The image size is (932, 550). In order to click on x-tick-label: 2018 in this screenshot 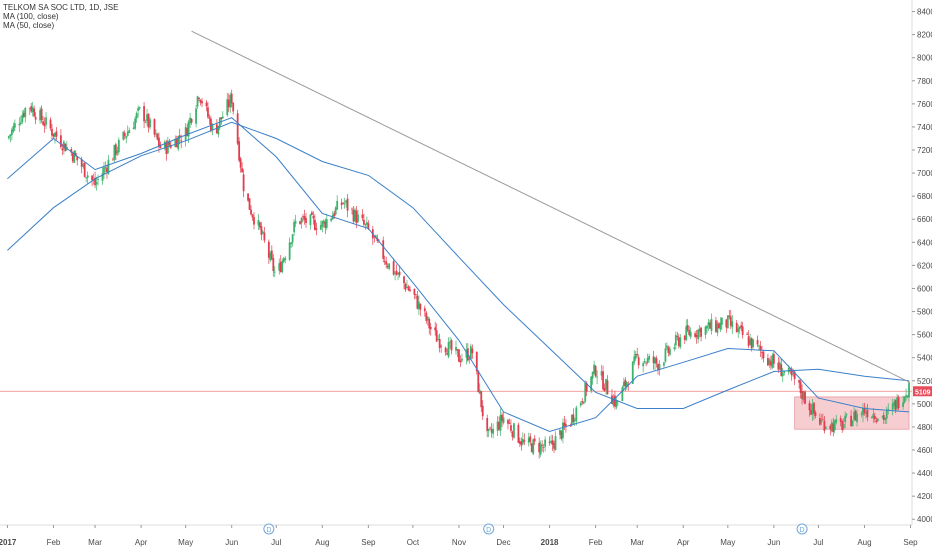, I will do `click(550, 542)`.